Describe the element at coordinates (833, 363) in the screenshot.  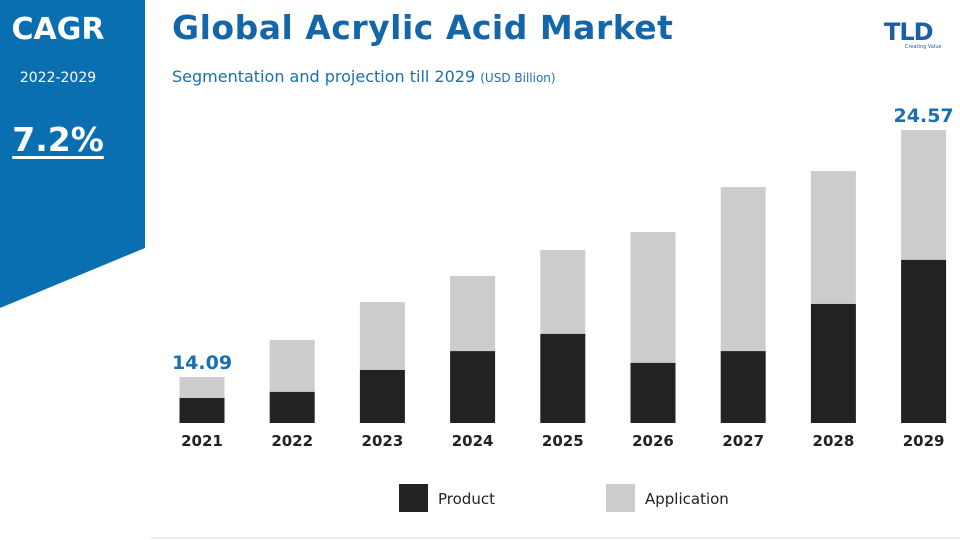
I see `bar-product-2028` at that location.